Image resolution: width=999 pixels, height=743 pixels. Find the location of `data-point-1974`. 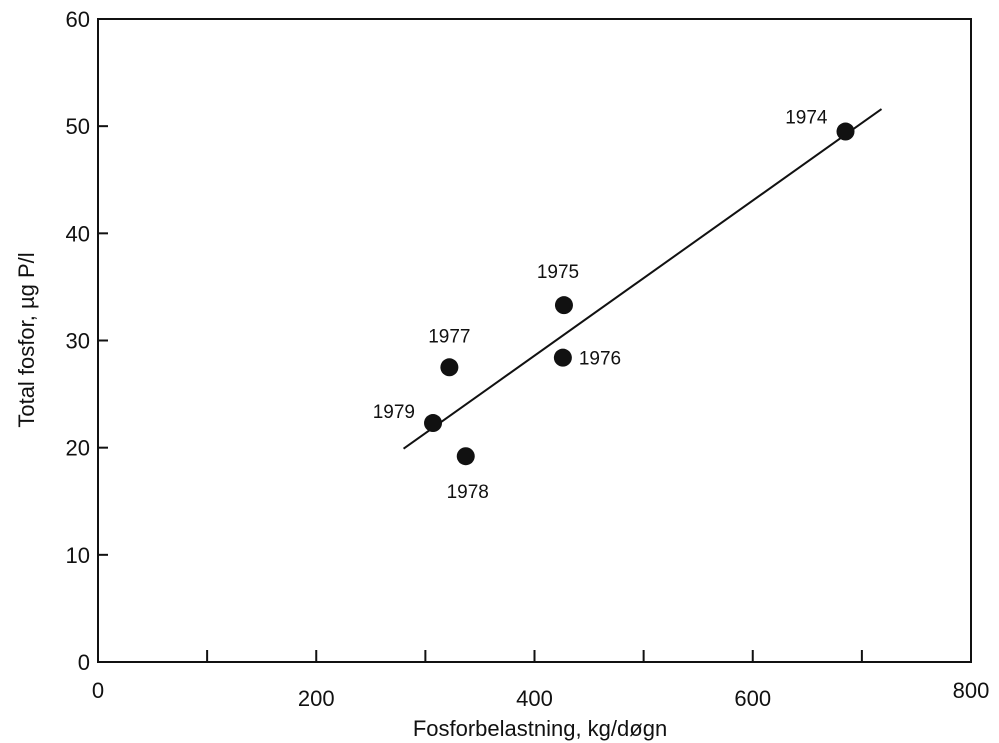

data-point-1974 is located at coordinates (845, 131).